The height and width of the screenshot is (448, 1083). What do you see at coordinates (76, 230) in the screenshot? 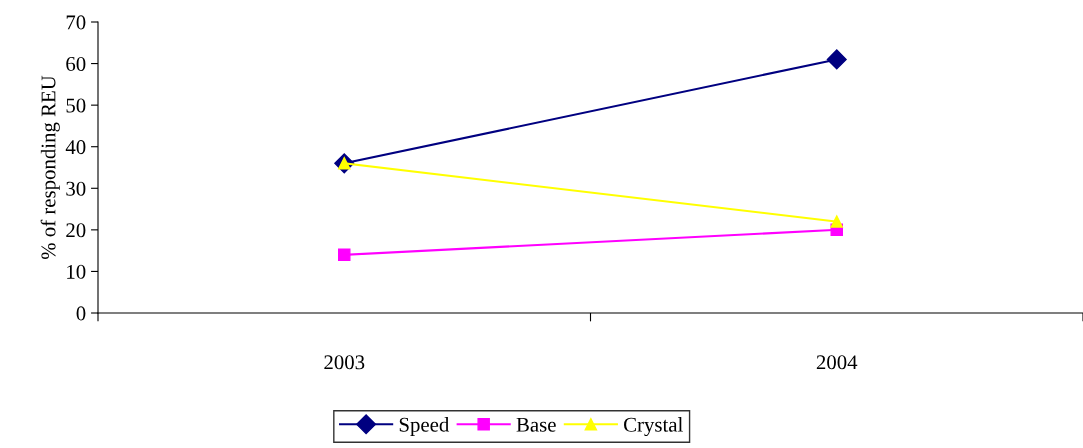
I see `y-tick-label: 20` at bounding box center [76, 230].